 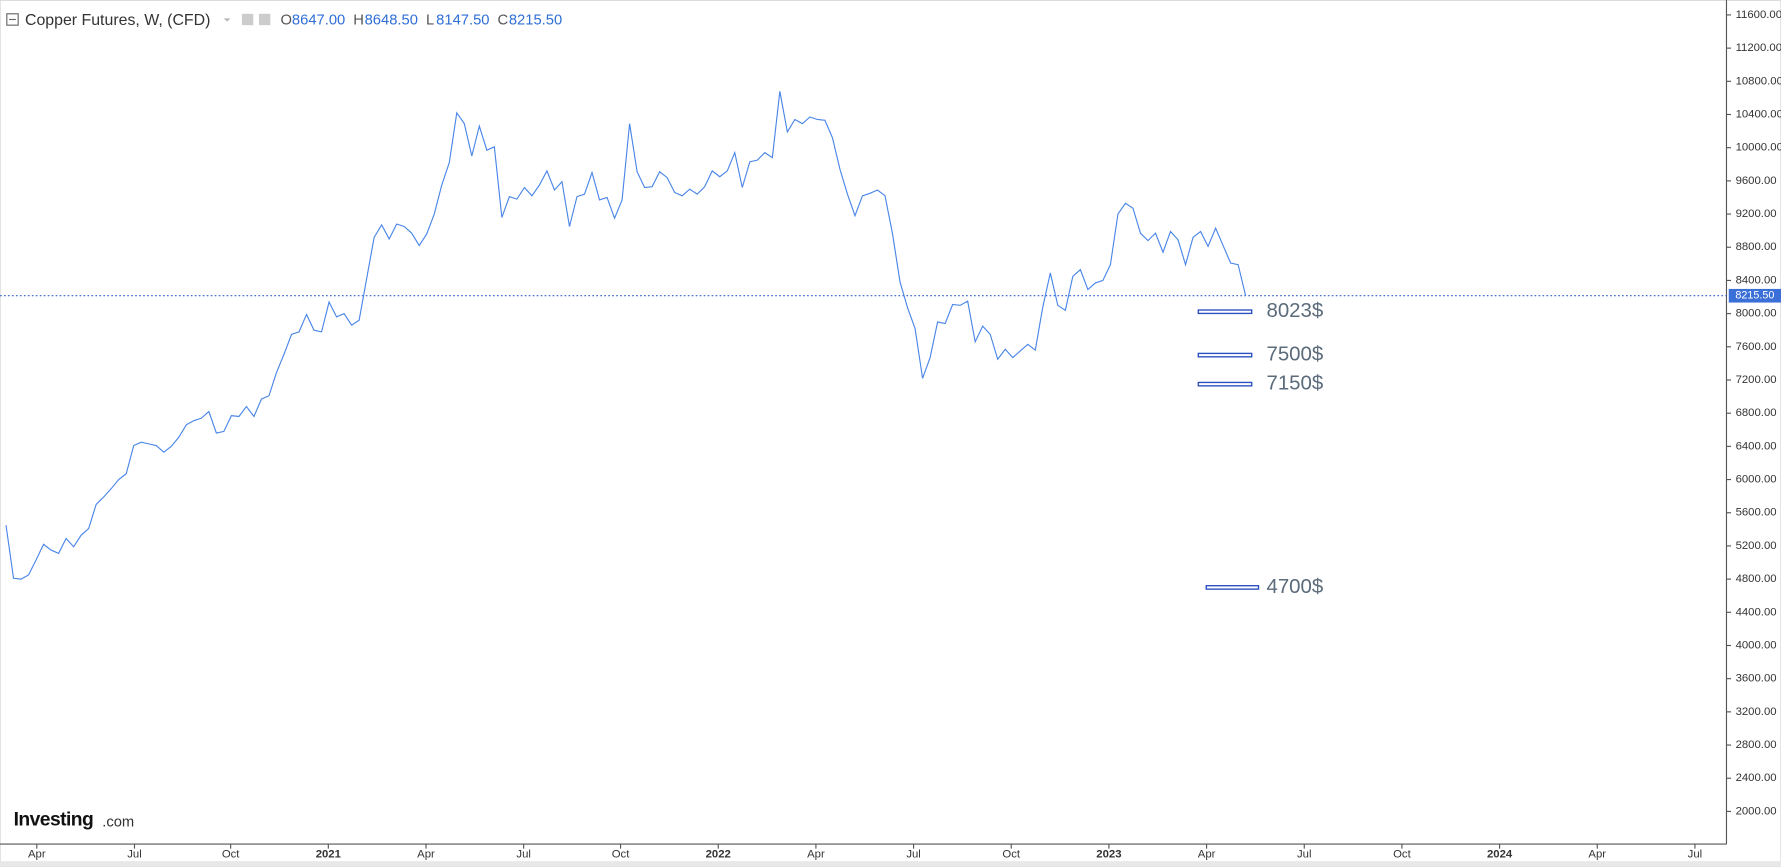 What do you see at coordinates (890, 864) in the screenshot?
I see `bottom-strip` at bounding box center [890, 864].